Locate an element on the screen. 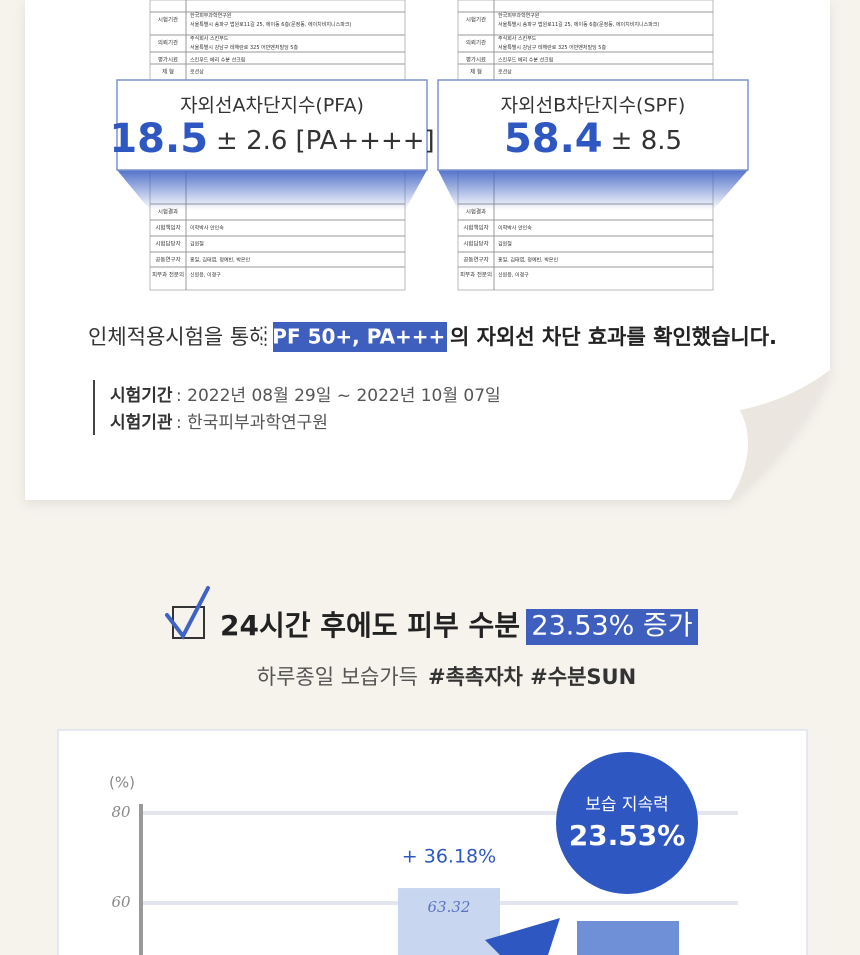 The image size is (860, 955). summary-text: 의 자외선 차단 효과를 확인했습니다. is located at coordinates (613, 337).